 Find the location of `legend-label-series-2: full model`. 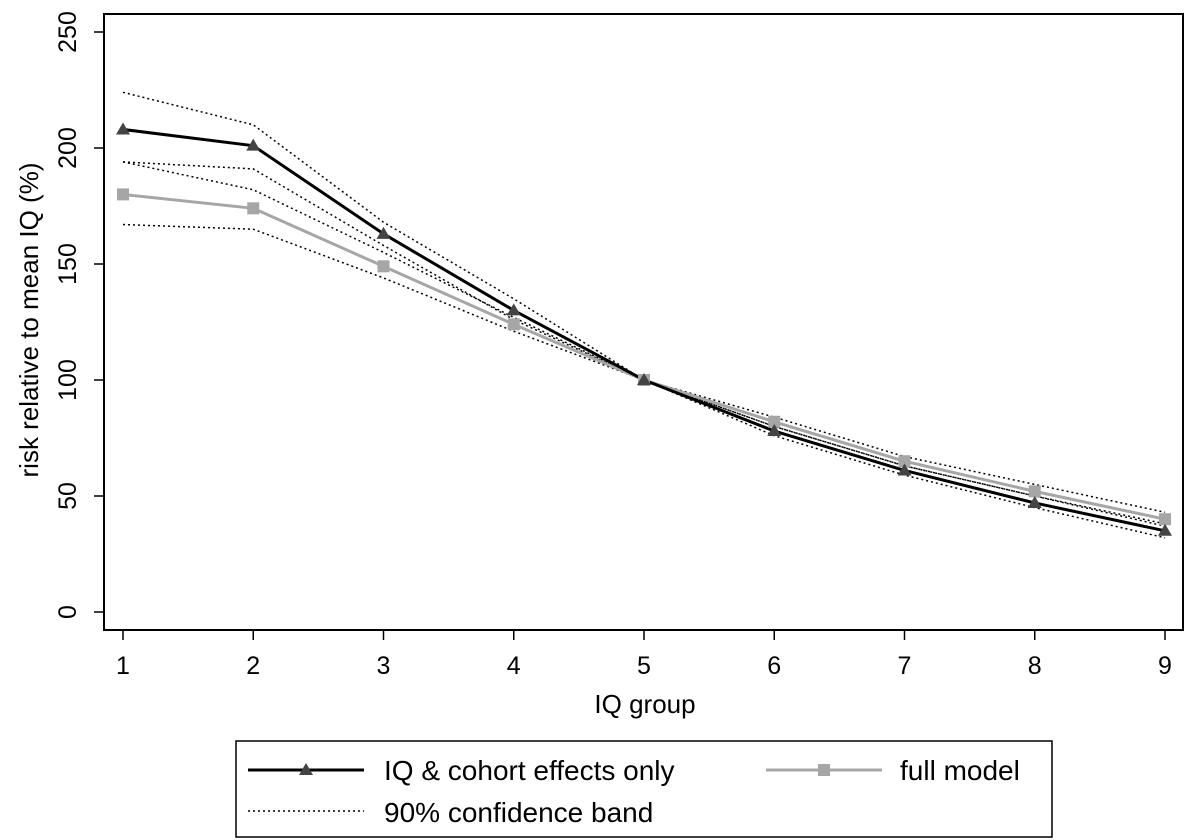

legend-label-series-2: full model is located at coordinates (960, 770).